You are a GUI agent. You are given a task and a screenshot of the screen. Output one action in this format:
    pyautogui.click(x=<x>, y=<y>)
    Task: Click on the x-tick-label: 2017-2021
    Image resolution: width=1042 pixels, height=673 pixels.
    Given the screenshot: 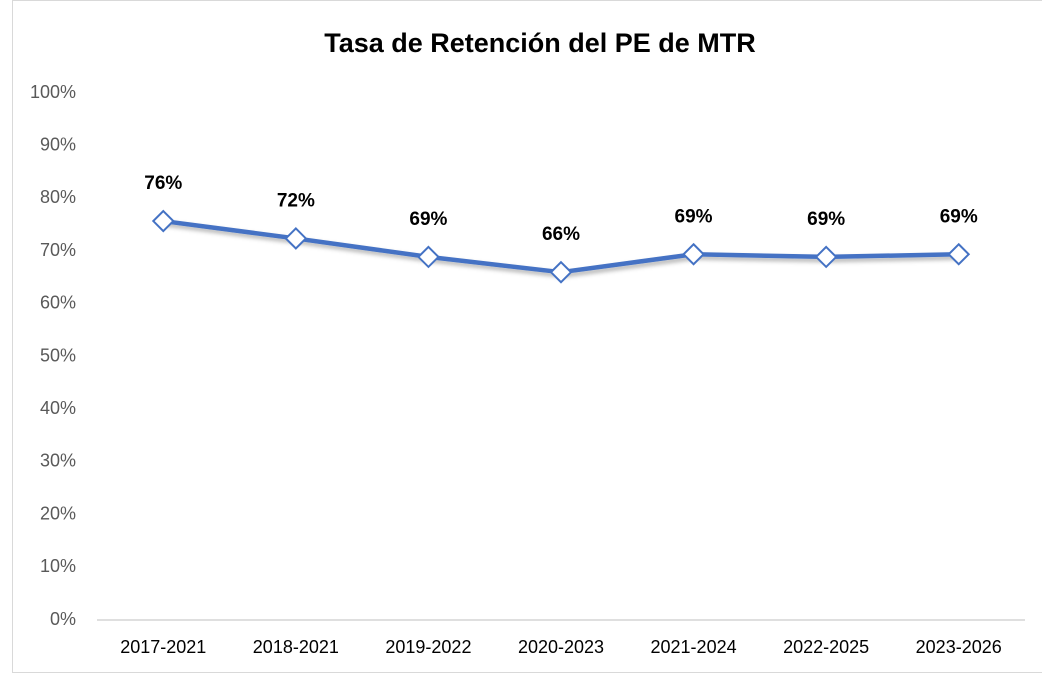 What is the action you would take?
    pyautogui.click(x=163, y=647)
    